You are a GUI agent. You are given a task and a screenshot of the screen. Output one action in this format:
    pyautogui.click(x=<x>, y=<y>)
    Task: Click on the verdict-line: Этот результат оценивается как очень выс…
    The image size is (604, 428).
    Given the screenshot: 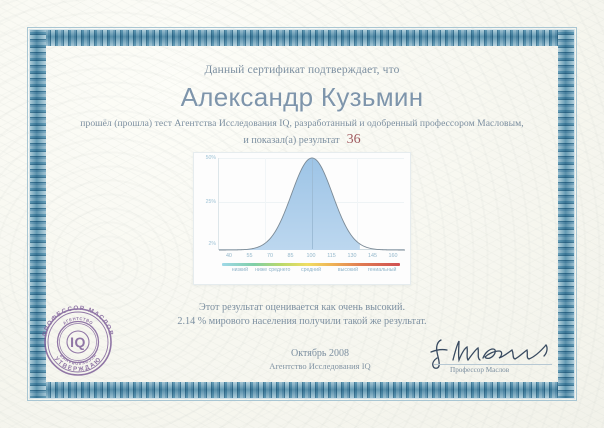 What is the action you would take?
    pyautogui.click(x=302, y=307)
    